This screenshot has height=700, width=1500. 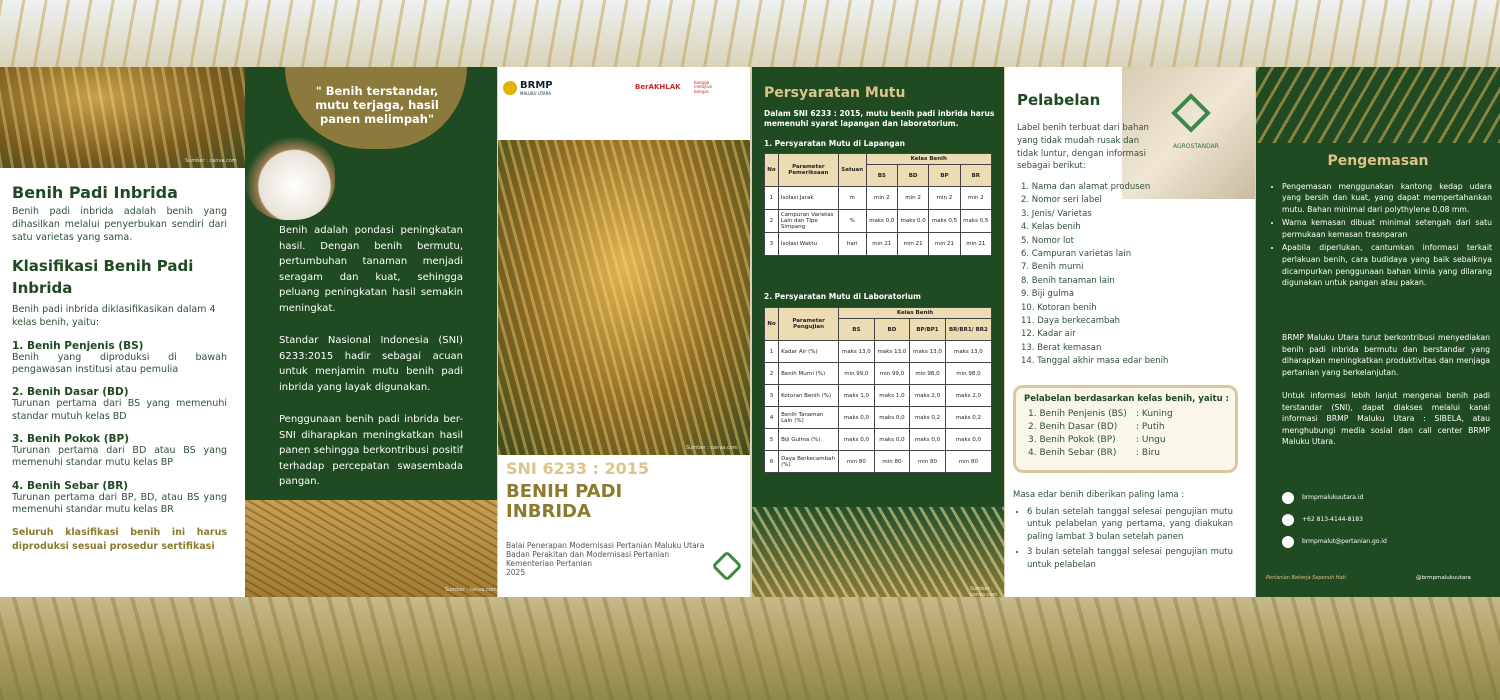 I want to click on table-cell: maks 2,0, so click(x=968, y=395).